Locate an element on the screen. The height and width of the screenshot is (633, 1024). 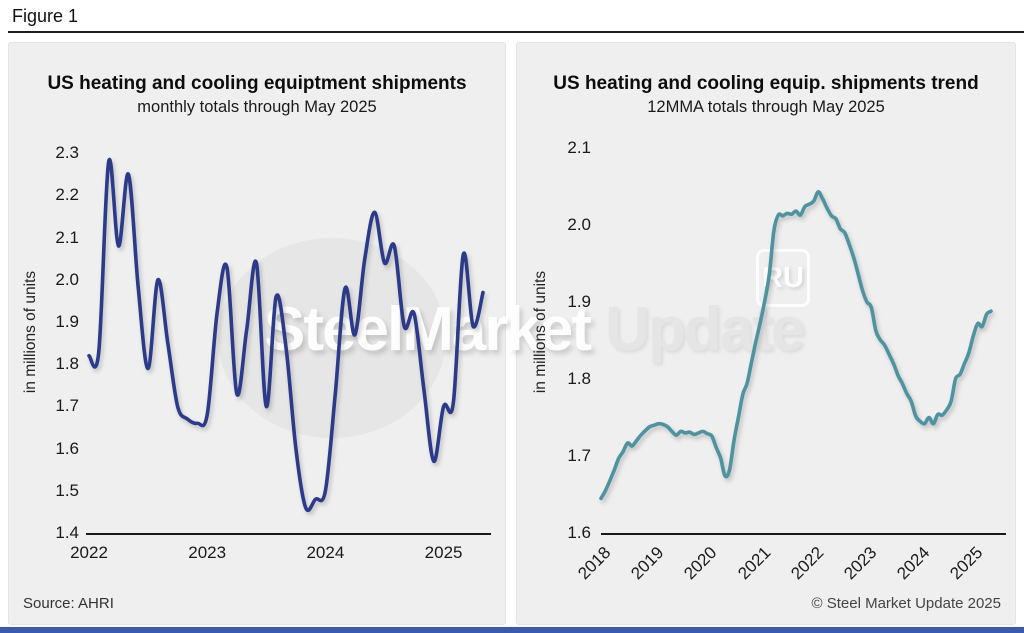
copyright-note: © Steel Market Update 2025 is located at coordinates (906, 603).